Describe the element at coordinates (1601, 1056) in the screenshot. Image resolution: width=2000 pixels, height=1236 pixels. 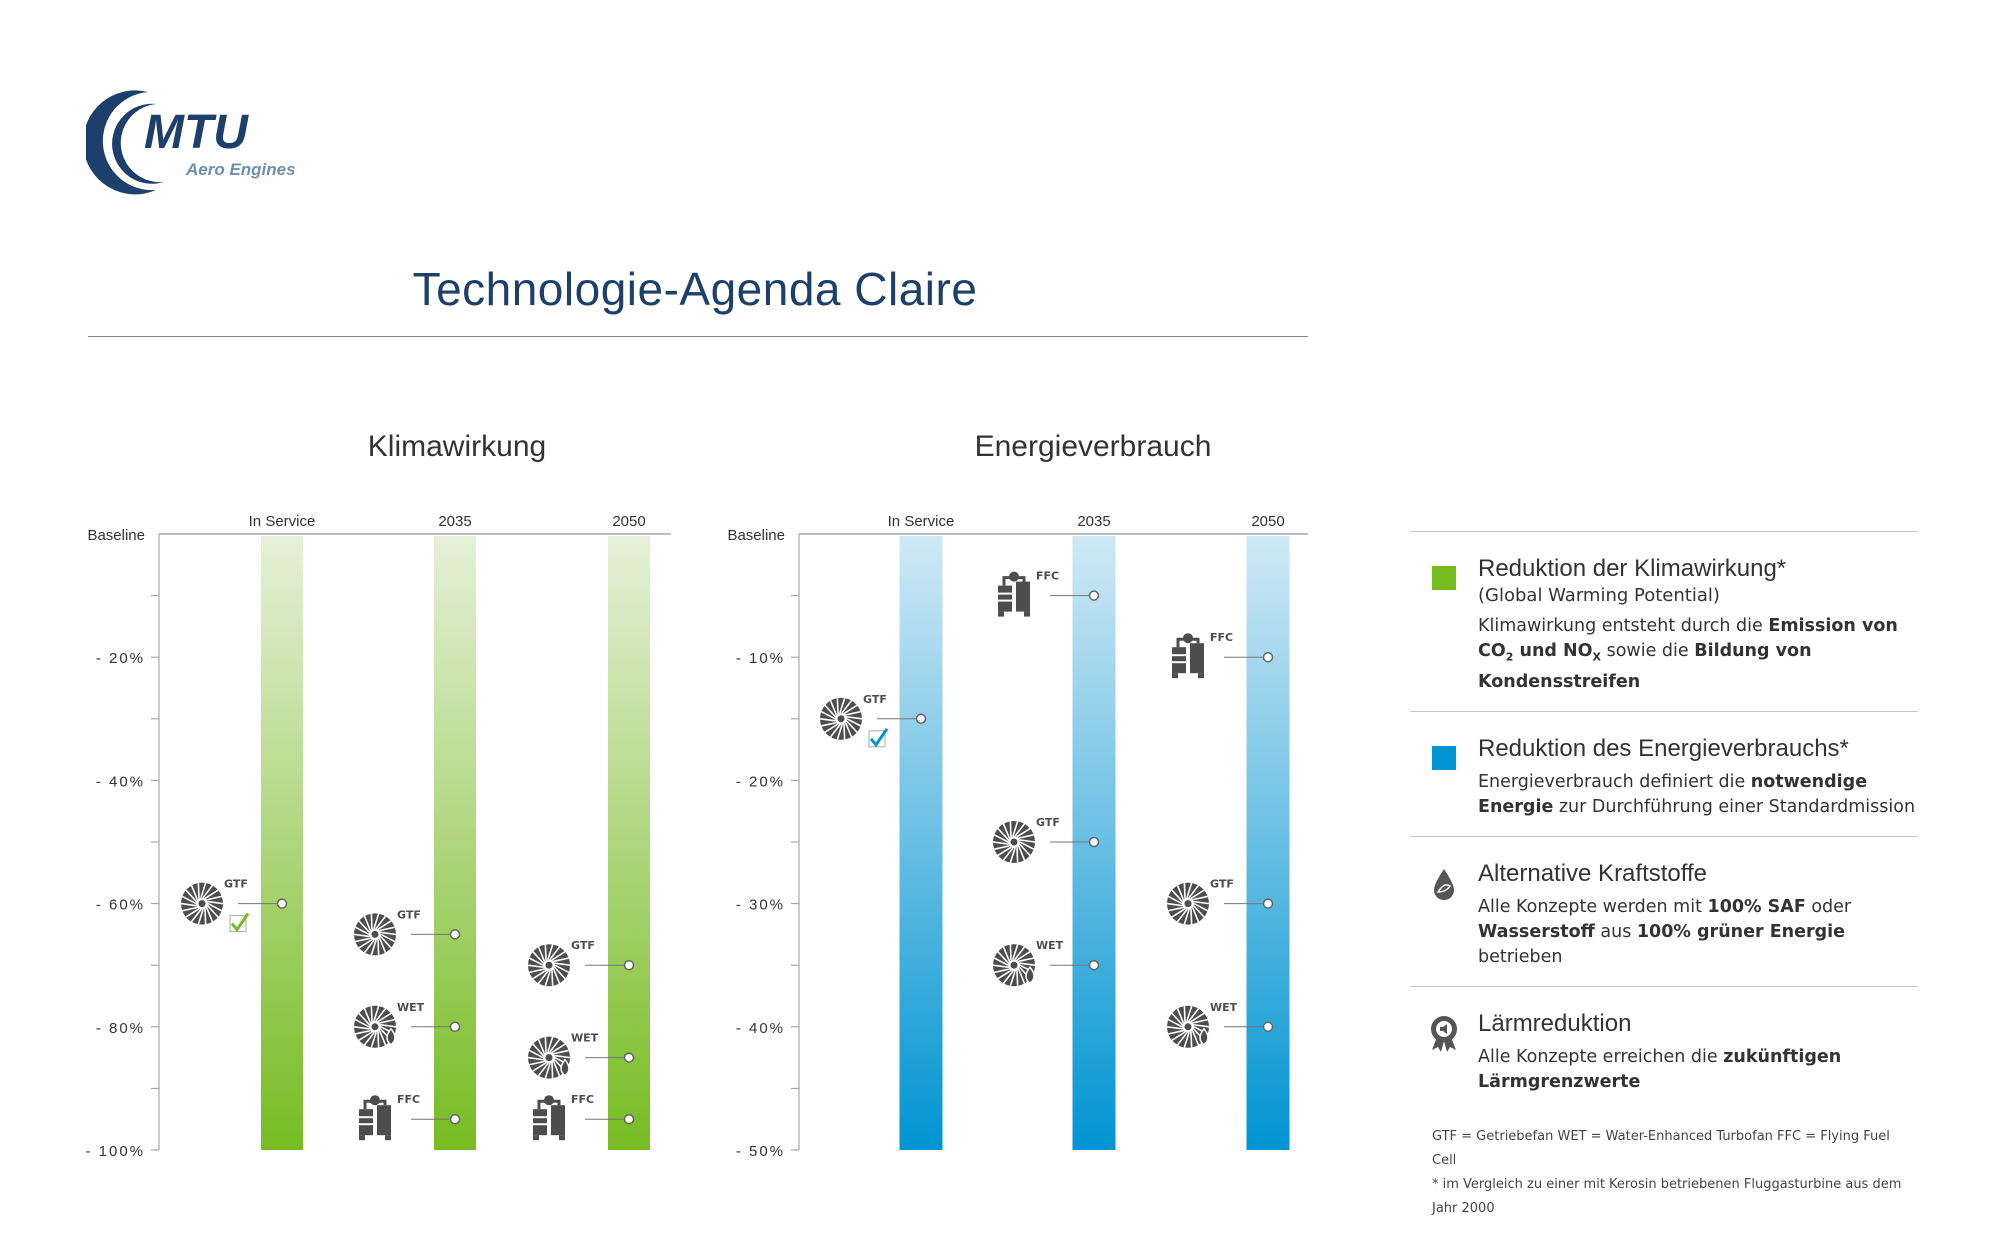
I see `legend-text-run: Alle Konzepte erreichen die` at that location.